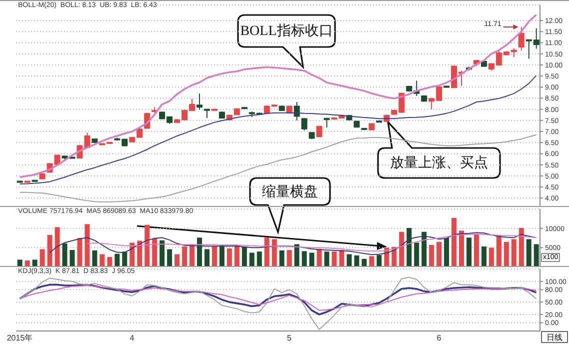 The image size is (569, 344). Describe the element at coordinates (289, 338) in the screenshot. I see `x-tick-label: 5` at that location.